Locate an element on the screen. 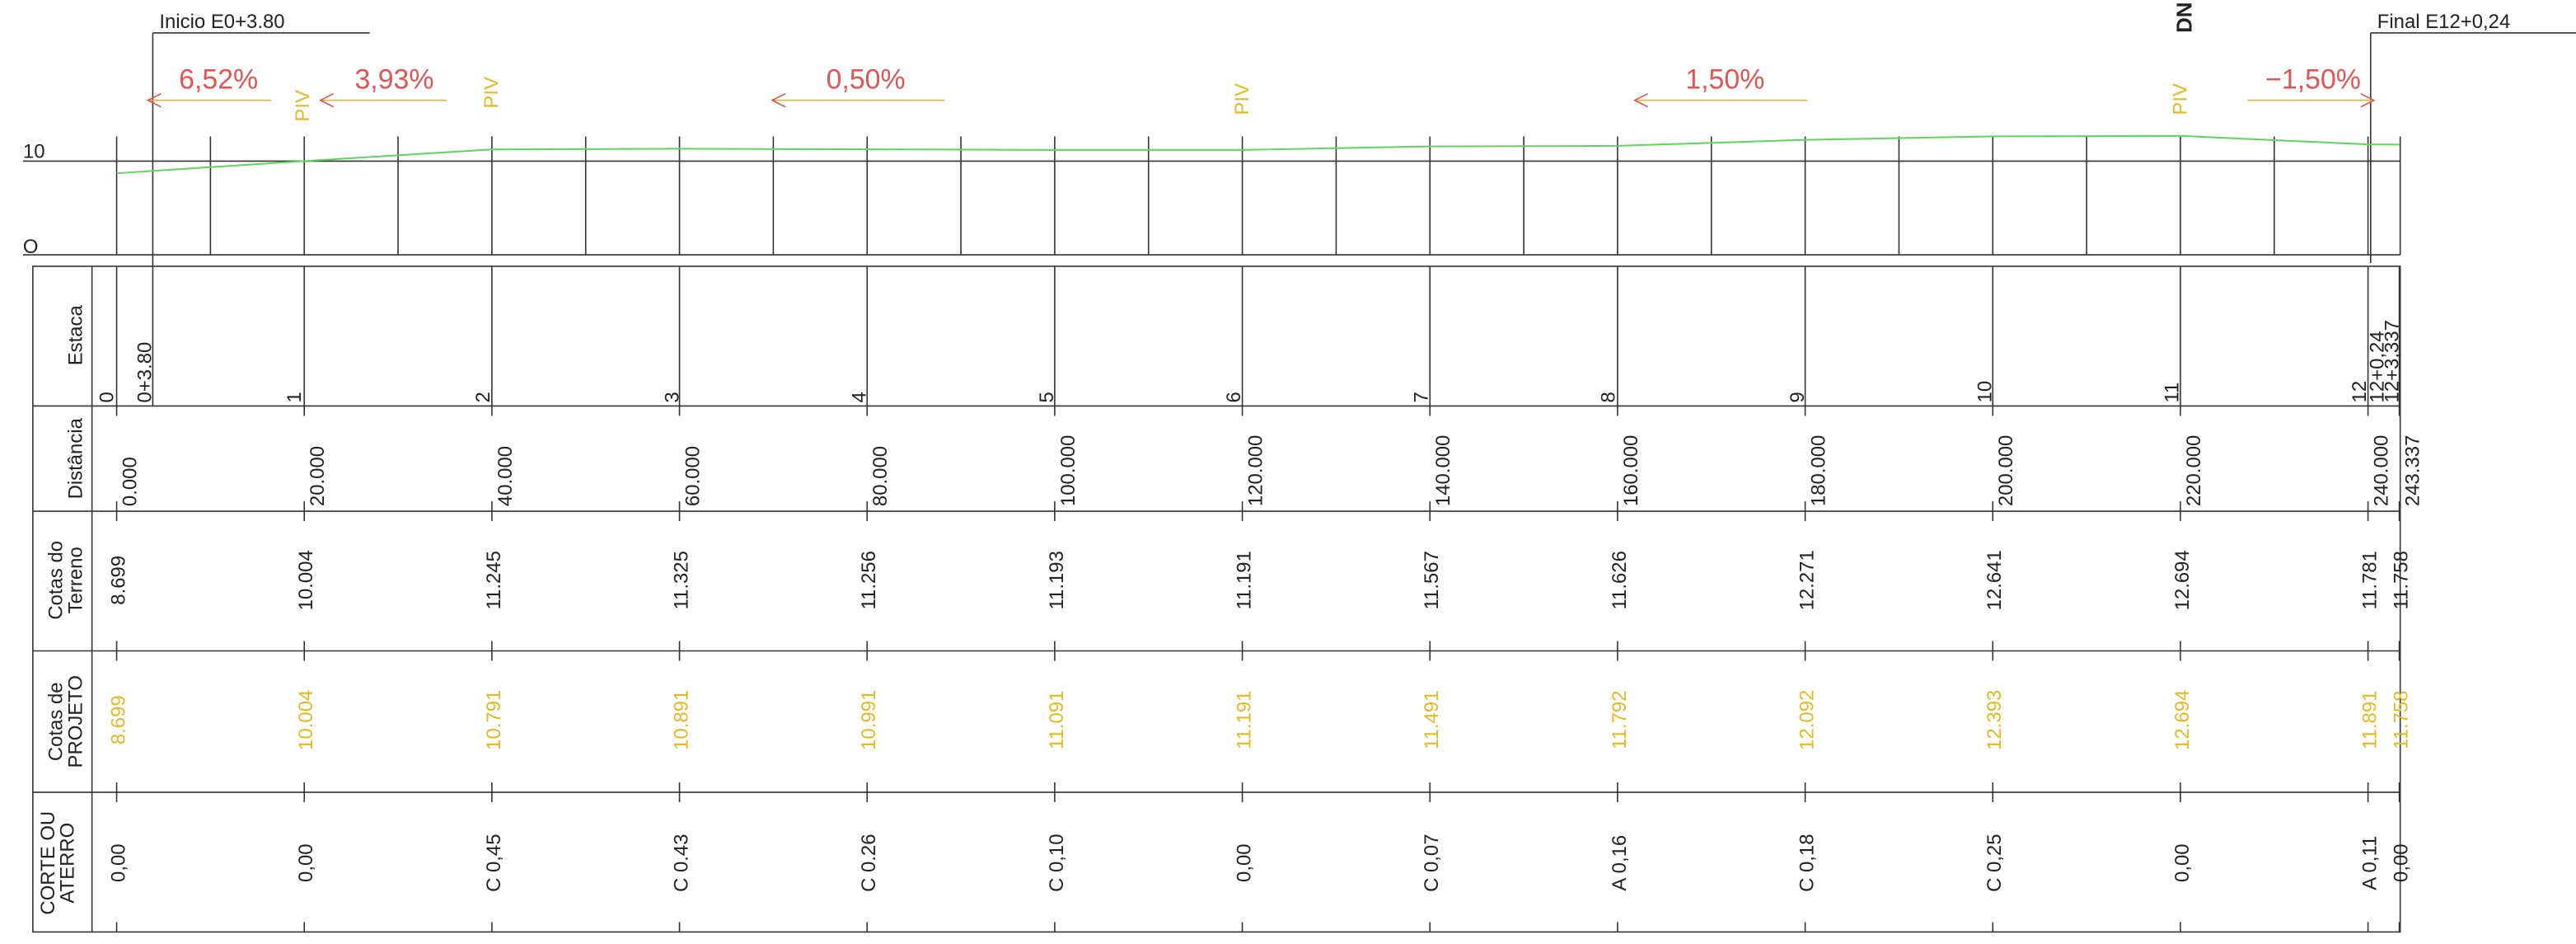  cut-fill: C 0,10 is located at coordinates (1057, 862).